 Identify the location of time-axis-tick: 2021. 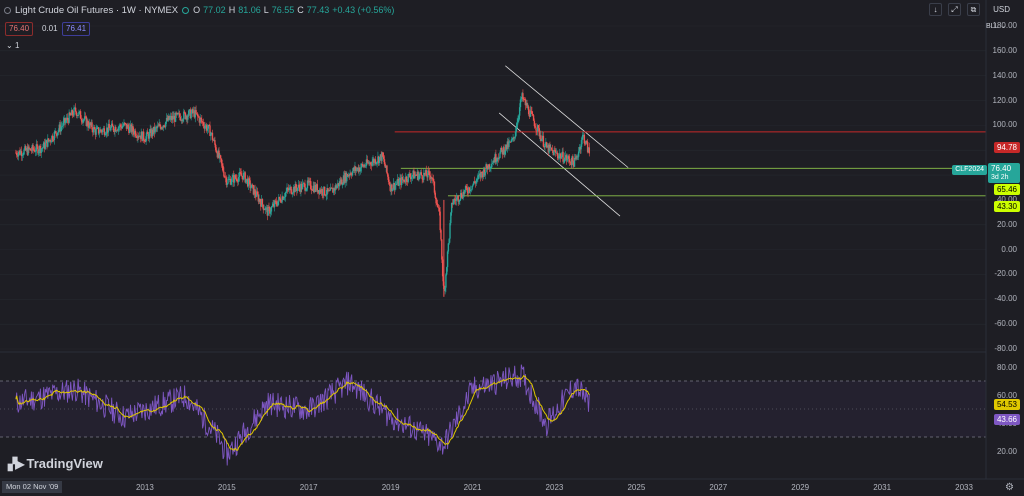
(472, 487).